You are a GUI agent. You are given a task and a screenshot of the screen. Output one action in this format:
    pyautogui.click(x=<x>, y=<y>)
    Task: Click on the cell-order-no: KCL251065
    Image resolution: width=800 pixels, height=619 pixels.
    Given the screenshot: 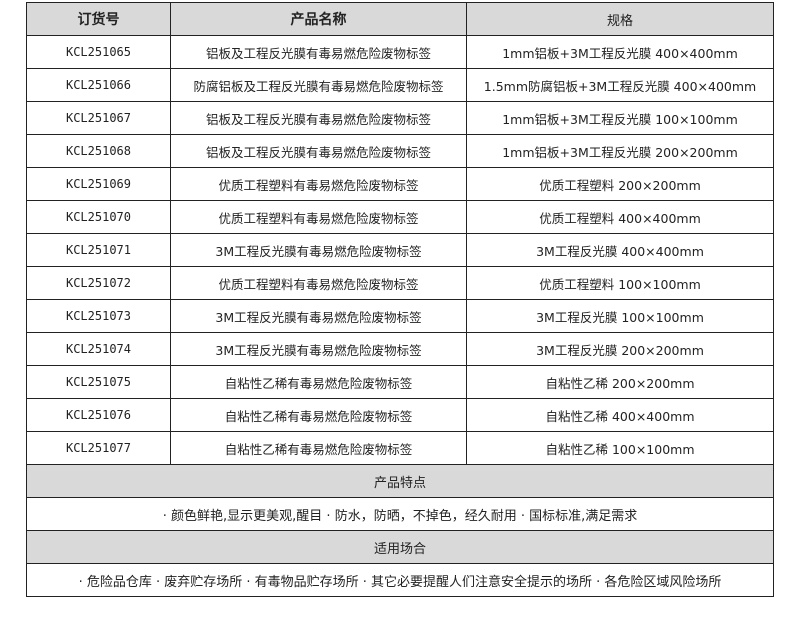 What is the action you would take?
    pyautogui.click(x=98, y=52)
    